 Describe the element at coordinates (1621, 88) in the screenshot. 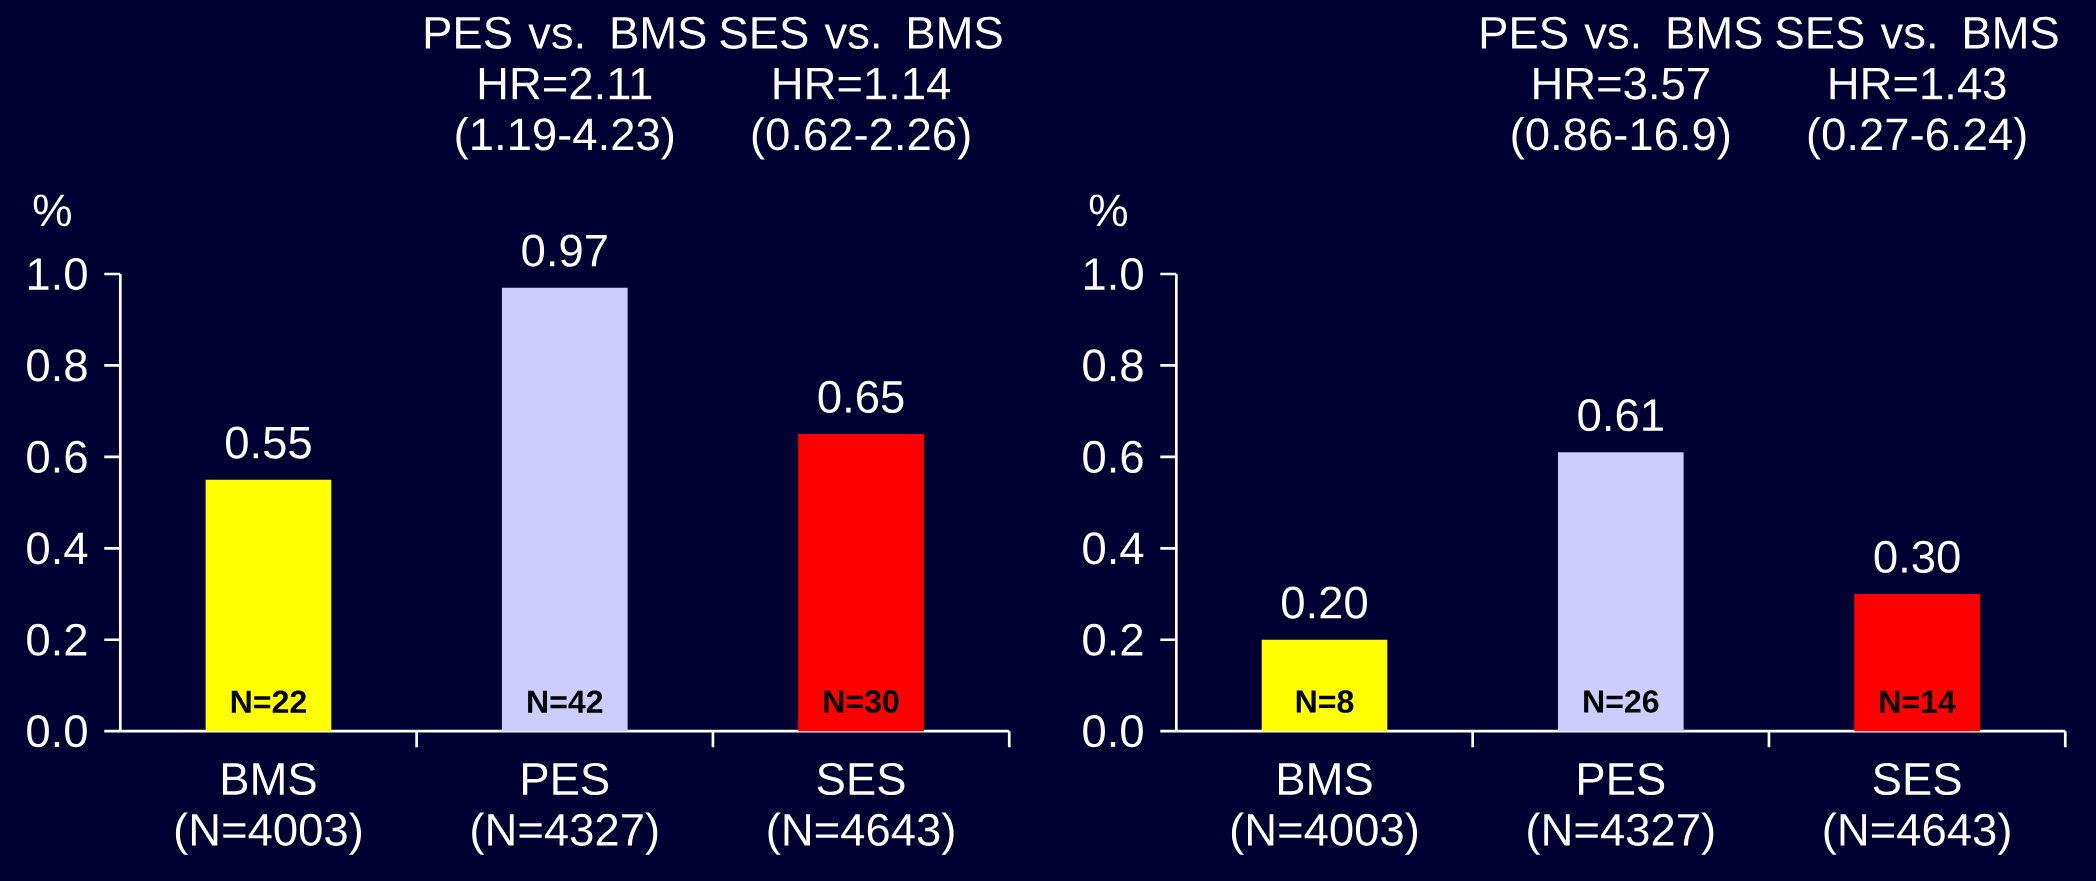

I see `text: PES vs. BMS HR=3.57 (0.86-16.9)` at that location.